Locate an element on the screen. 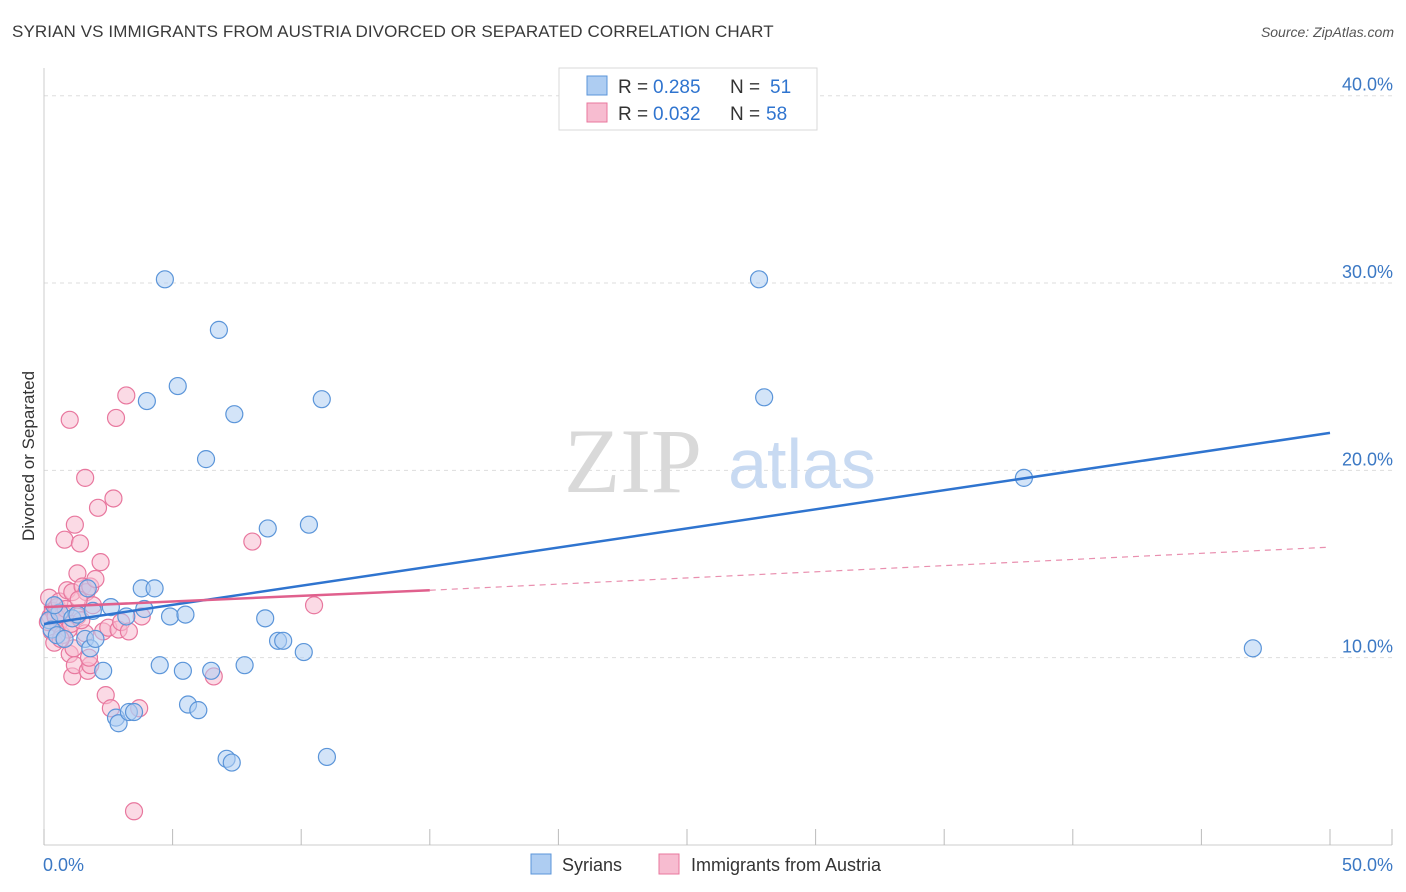 The width and height of the screenshot is (1406, 892). bottom-legend-austria-label: Immigrants from Austria is located at coordinates (786, 865).